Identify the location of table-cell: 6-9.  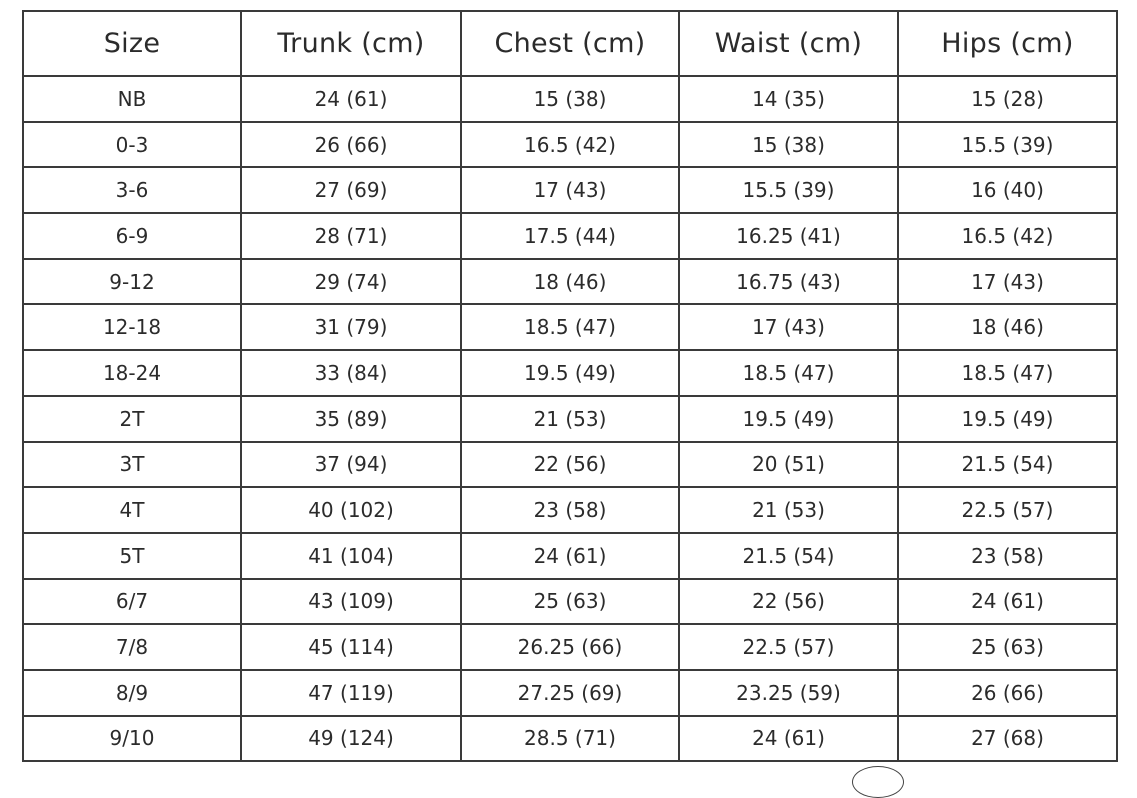
(132, 236).